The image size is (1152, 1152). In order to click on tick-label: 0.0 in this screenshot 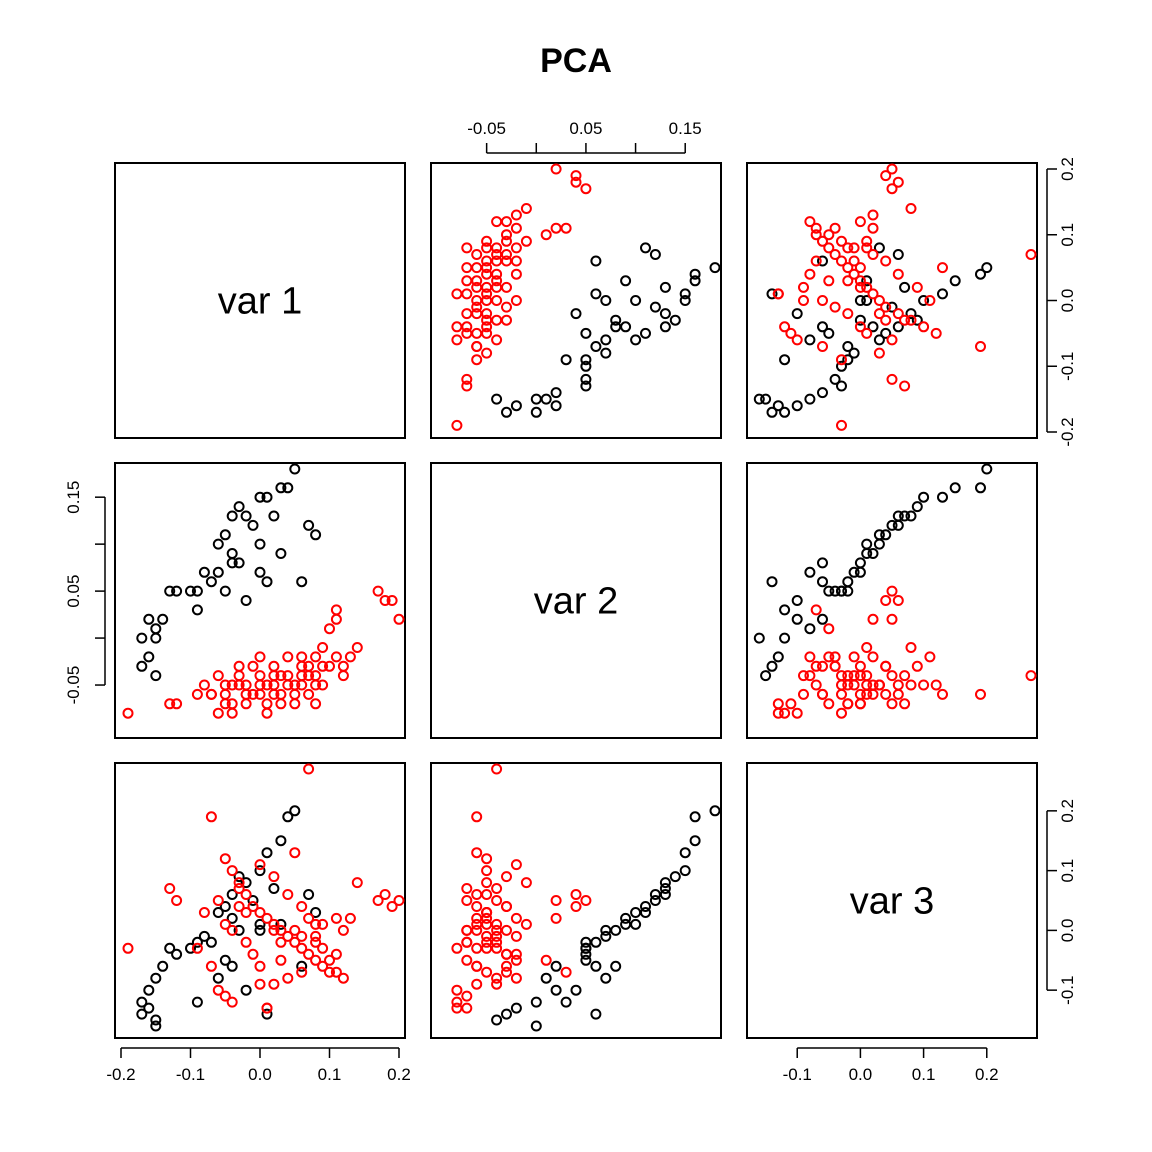, I will do `click(1067, 301)`.